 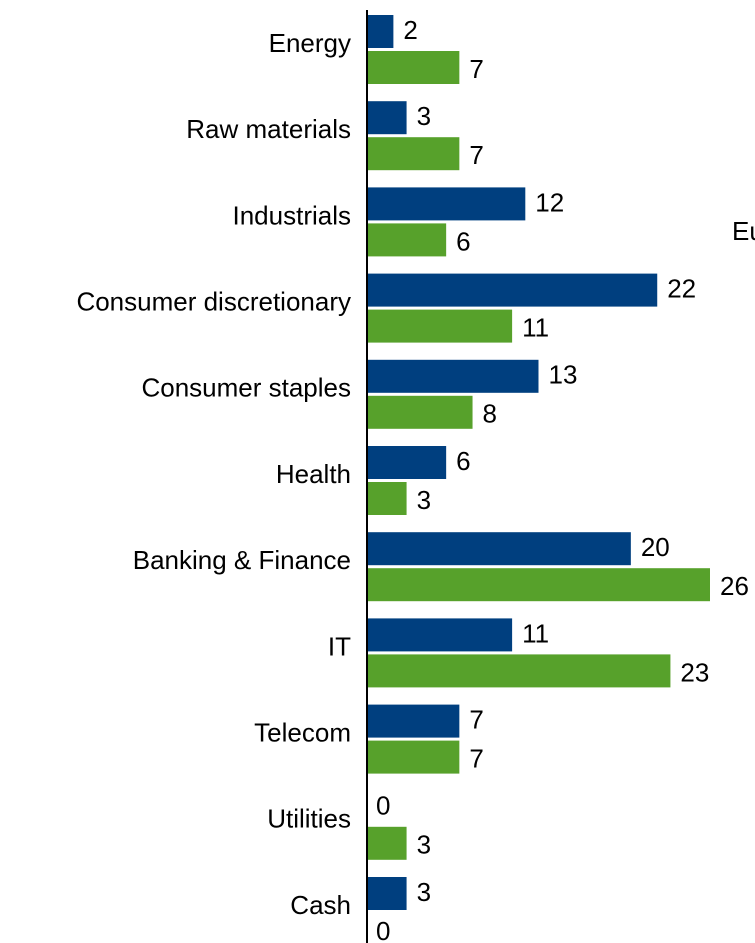 What do you see at coordinates (313, 474) in the screenshot?
I see `category-label: Health` at bounding box center [313, 474].